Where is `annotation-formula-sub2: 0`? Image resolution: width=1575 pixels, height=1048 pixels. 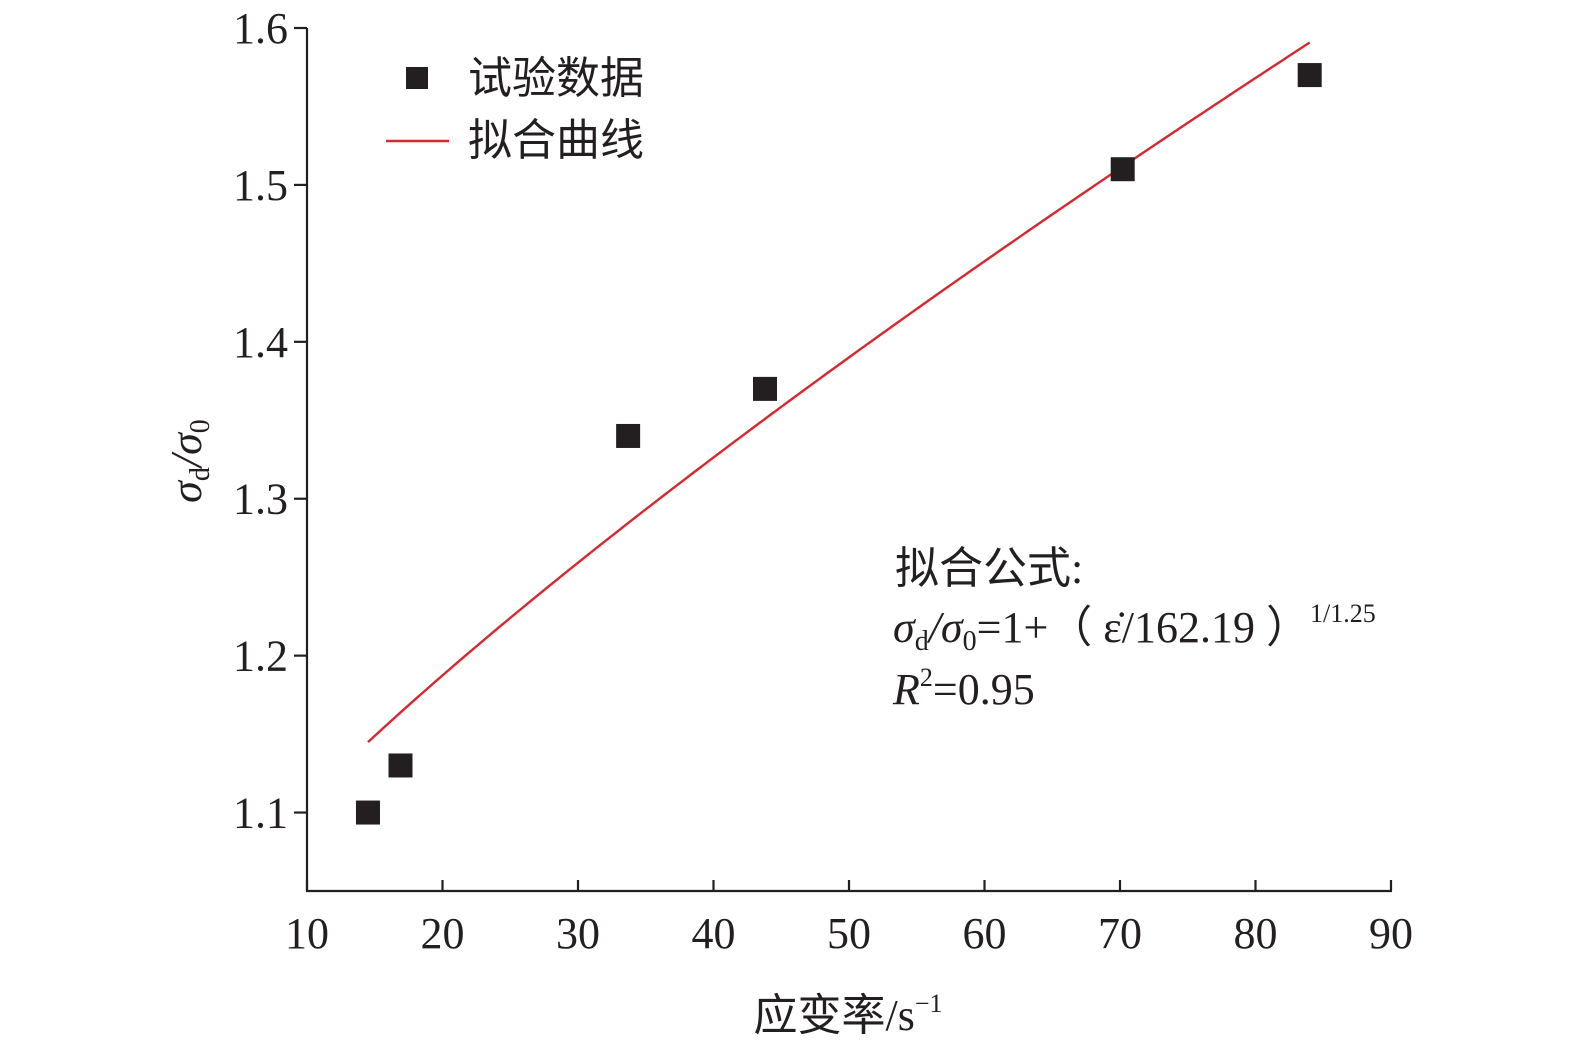 annotation-formula-sub2: 0 is located at coordinates (970, 641).